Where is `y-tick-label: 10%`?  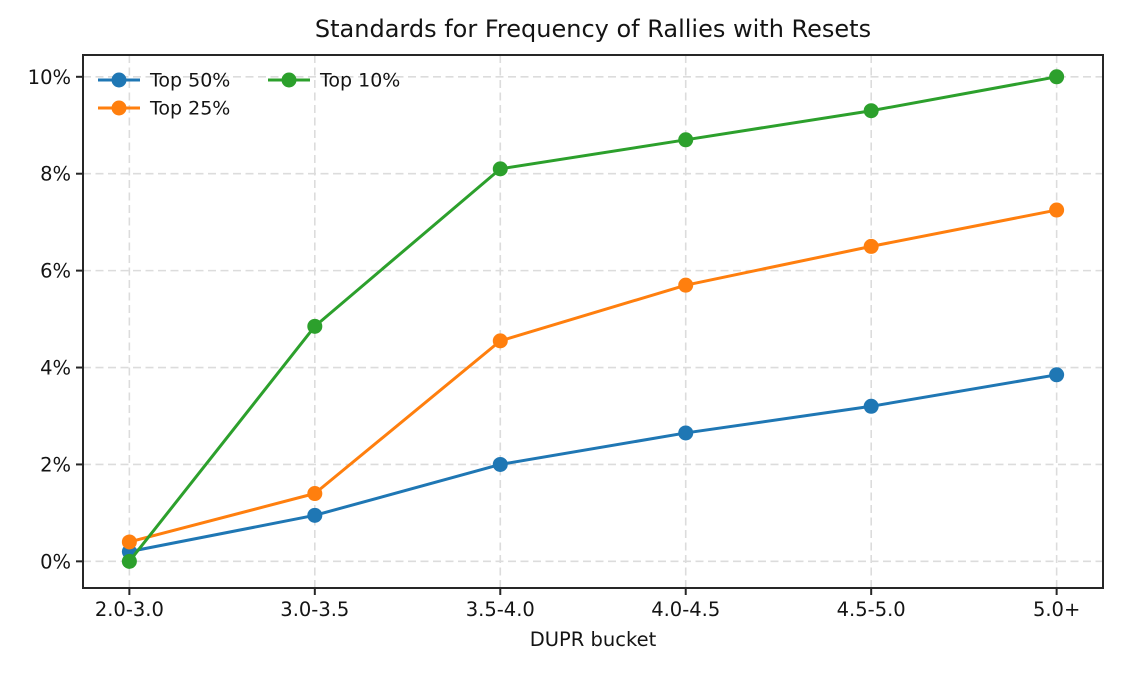 y-tick-label: 10% is located at coordinates (49, 77).